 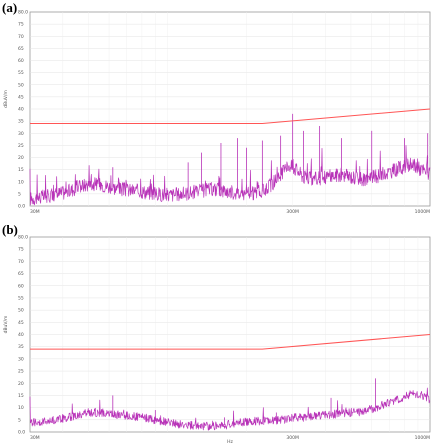 What do you see at coordinates (230, 441) in the screenshot?
I see `x-axis-label: Hz` at bounding box center [230, 441].